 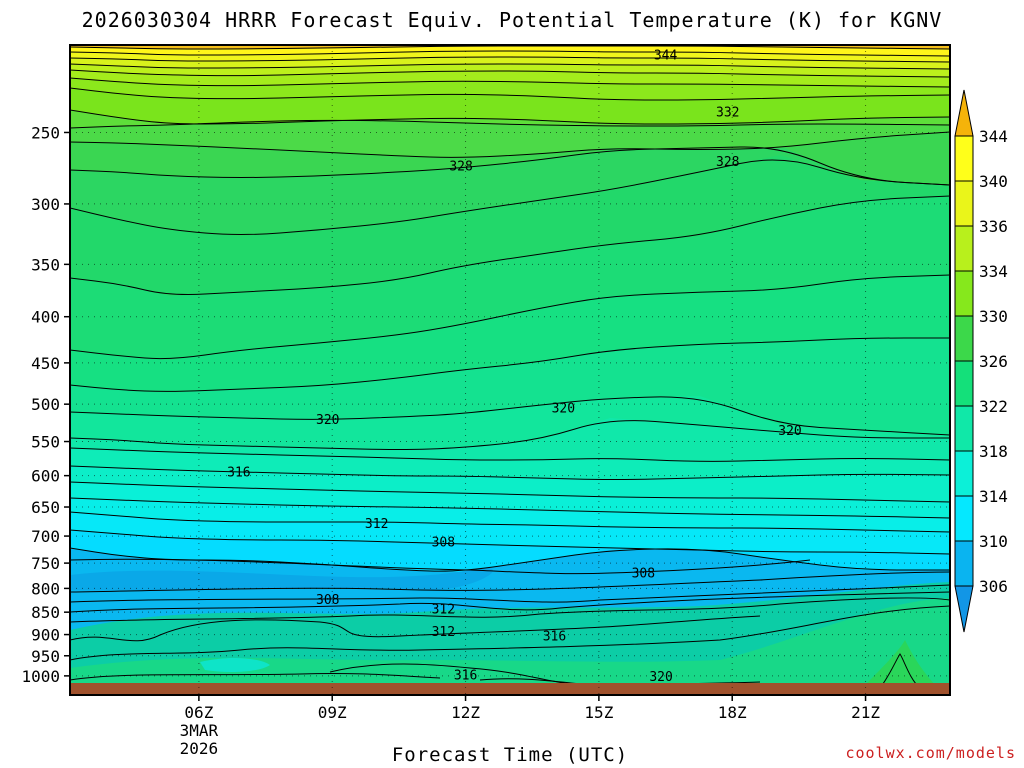 I want to click on x-tick-label: 06Z, so click(x=198, y=712).